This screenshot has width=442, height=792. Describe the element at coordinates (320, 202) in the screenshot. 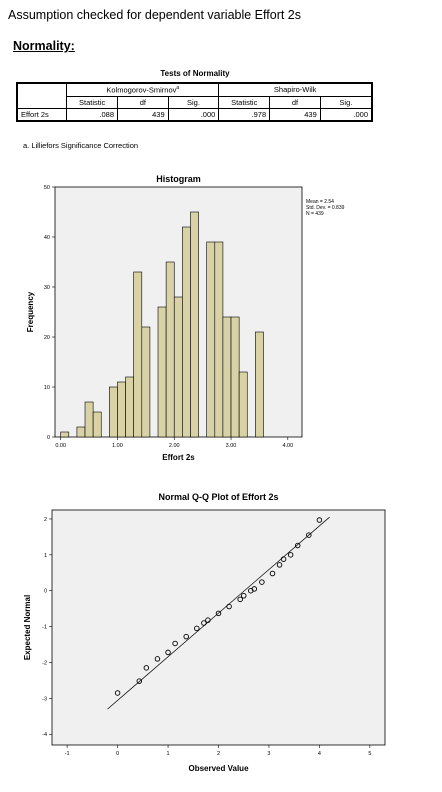

I see `legend-stat: Mean = 2.54` at that location.